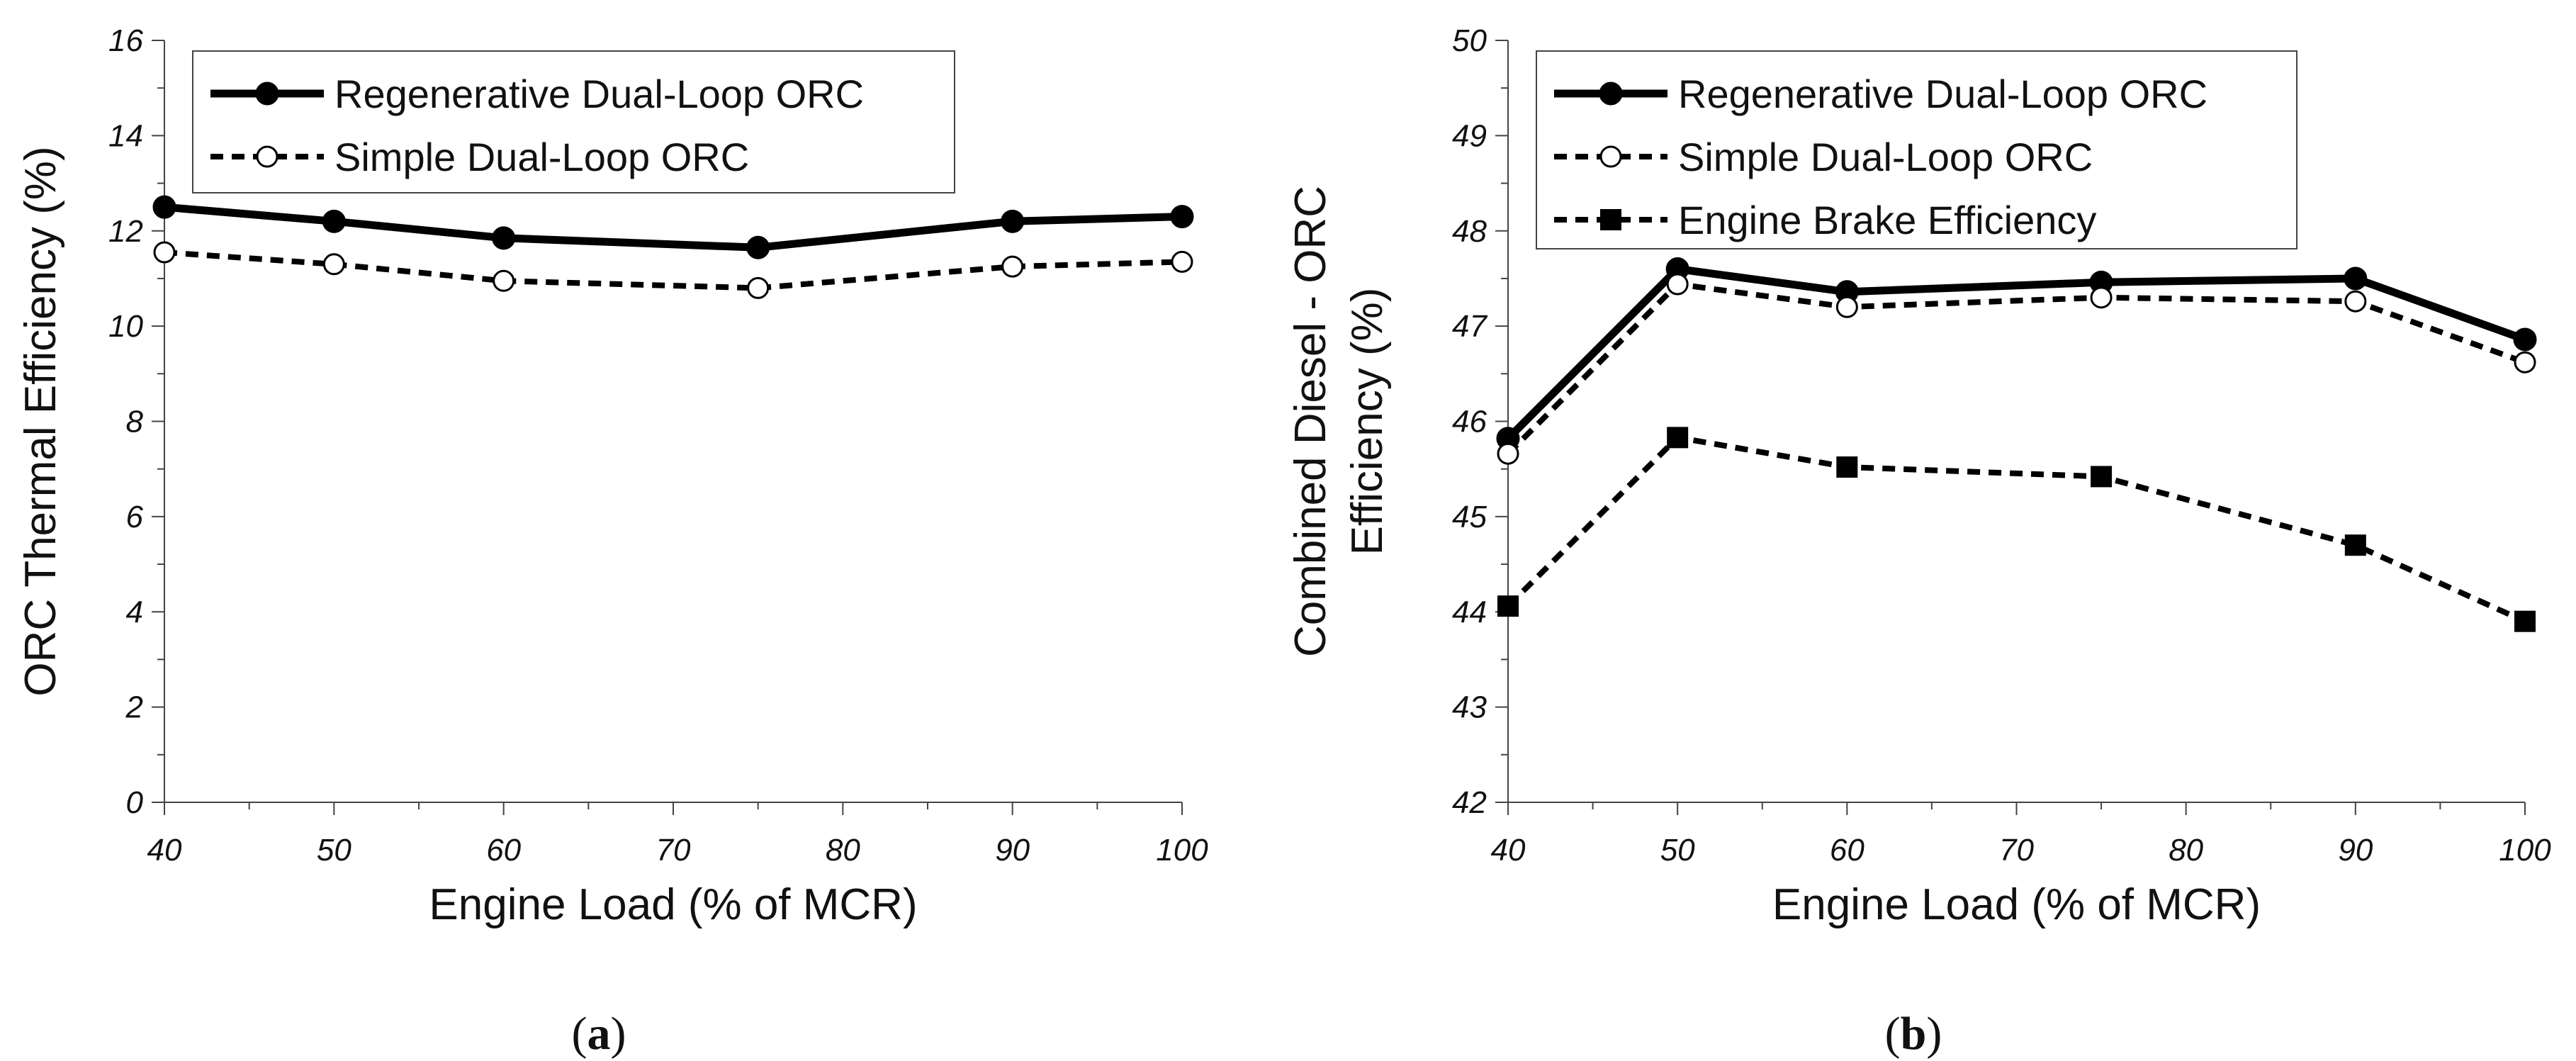 The width and height of the screenshot is (2576, 1061). Describe the element at coordinates (1508, 850) in the screenshot. I see `panel-b-x-tick-label: 40` at that location.